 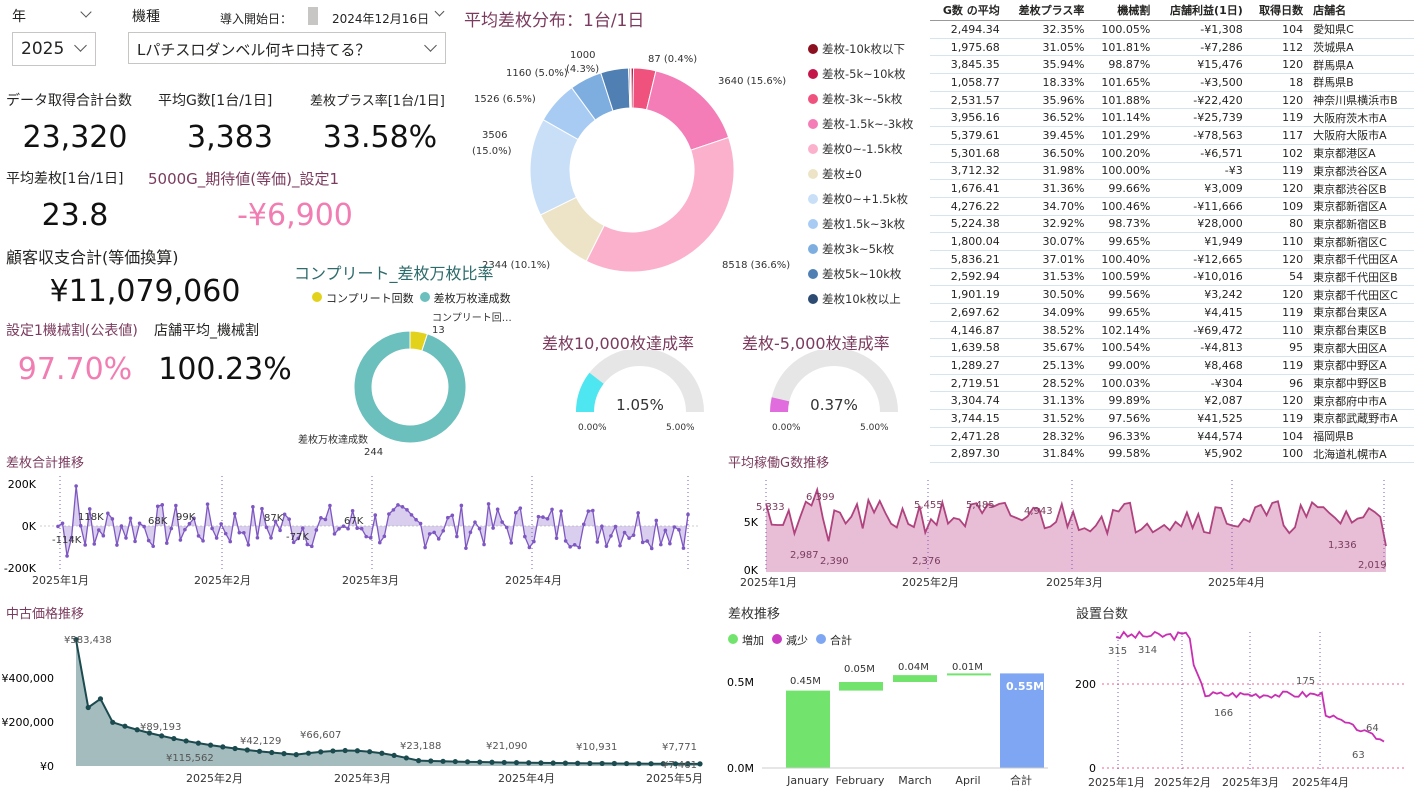 I want to click on table-row: 2,494.34 32.35% 100.05% -¥1,308 104 愛知県C, so click(x=1172, y=29).